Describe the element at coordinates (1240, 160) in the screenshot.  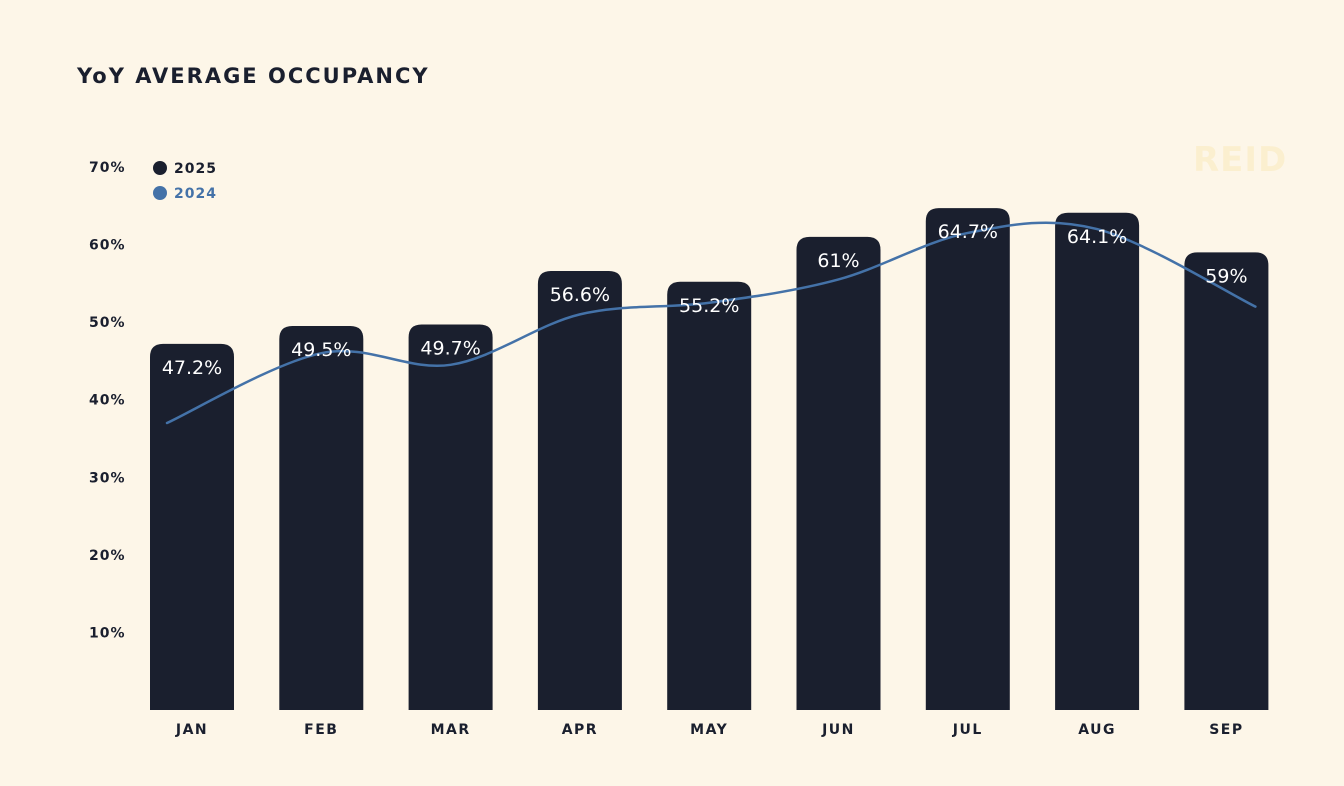
I see `watermark-logo: REID` at that location.